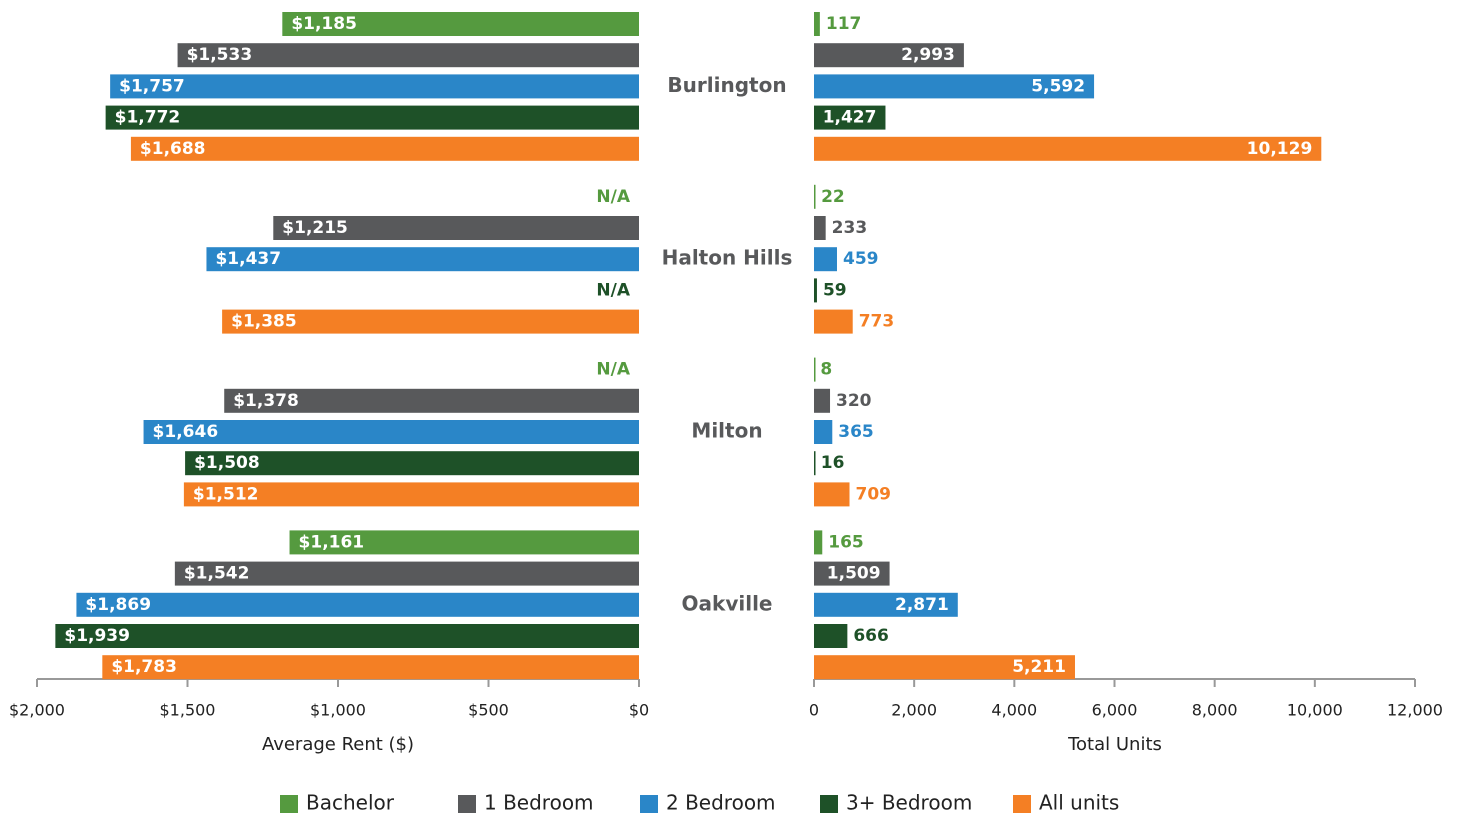 The height and width of the screenshot is (814, 1461). I want to click on x-tick-label: $2,000, so click(37, 710).